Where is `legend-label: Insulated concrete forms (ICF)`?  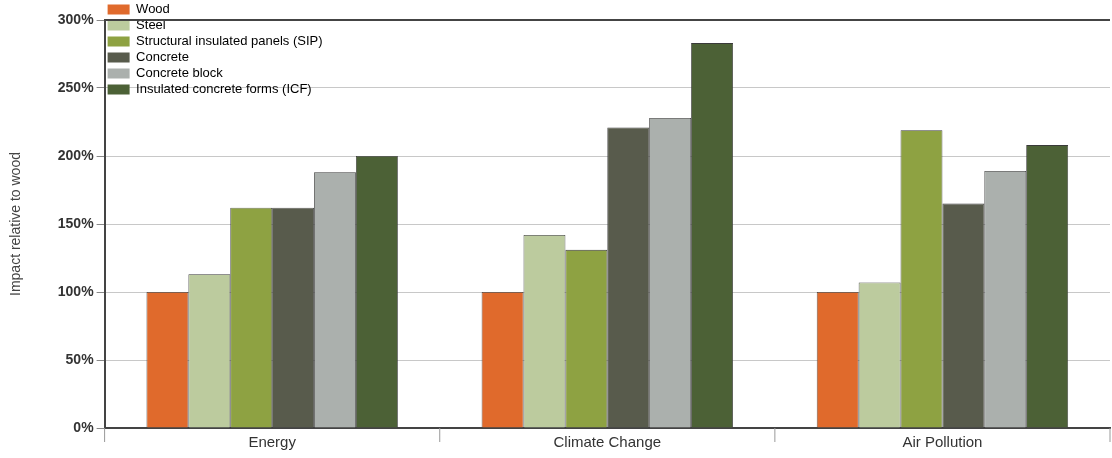
legend-label: Insulated concrete forms (ICF) is located at coordinates (224, 89).